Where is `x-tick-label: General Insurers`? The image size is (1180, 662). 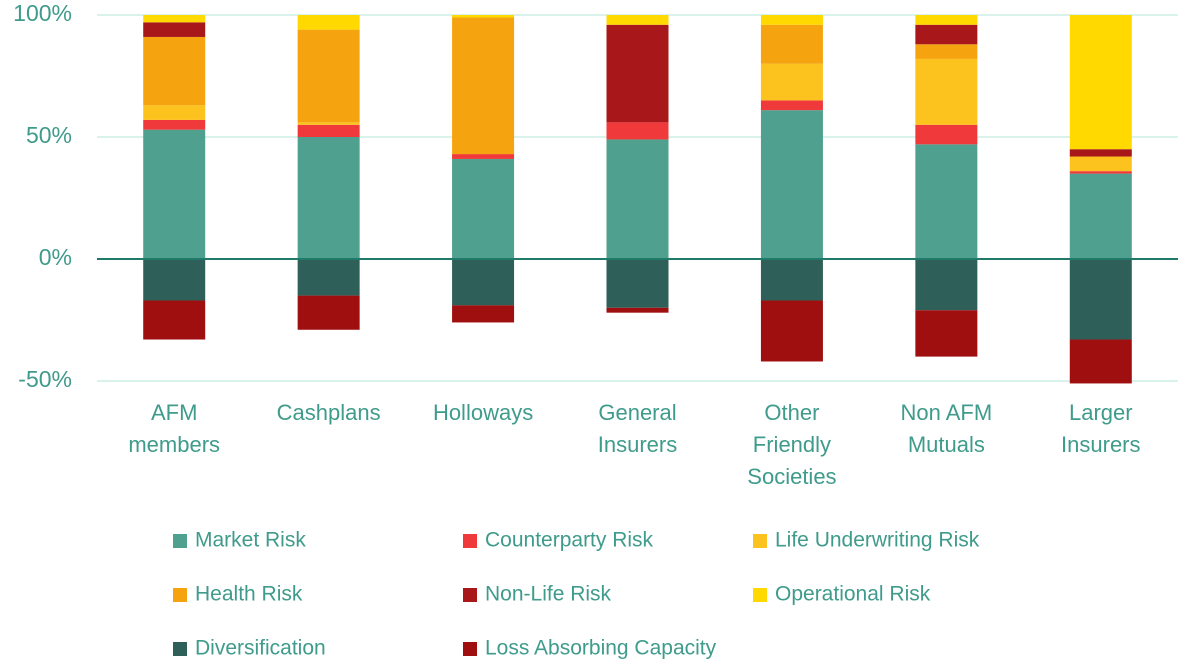
x-tick-label: General Insurers is located at coordinates (637, 428).